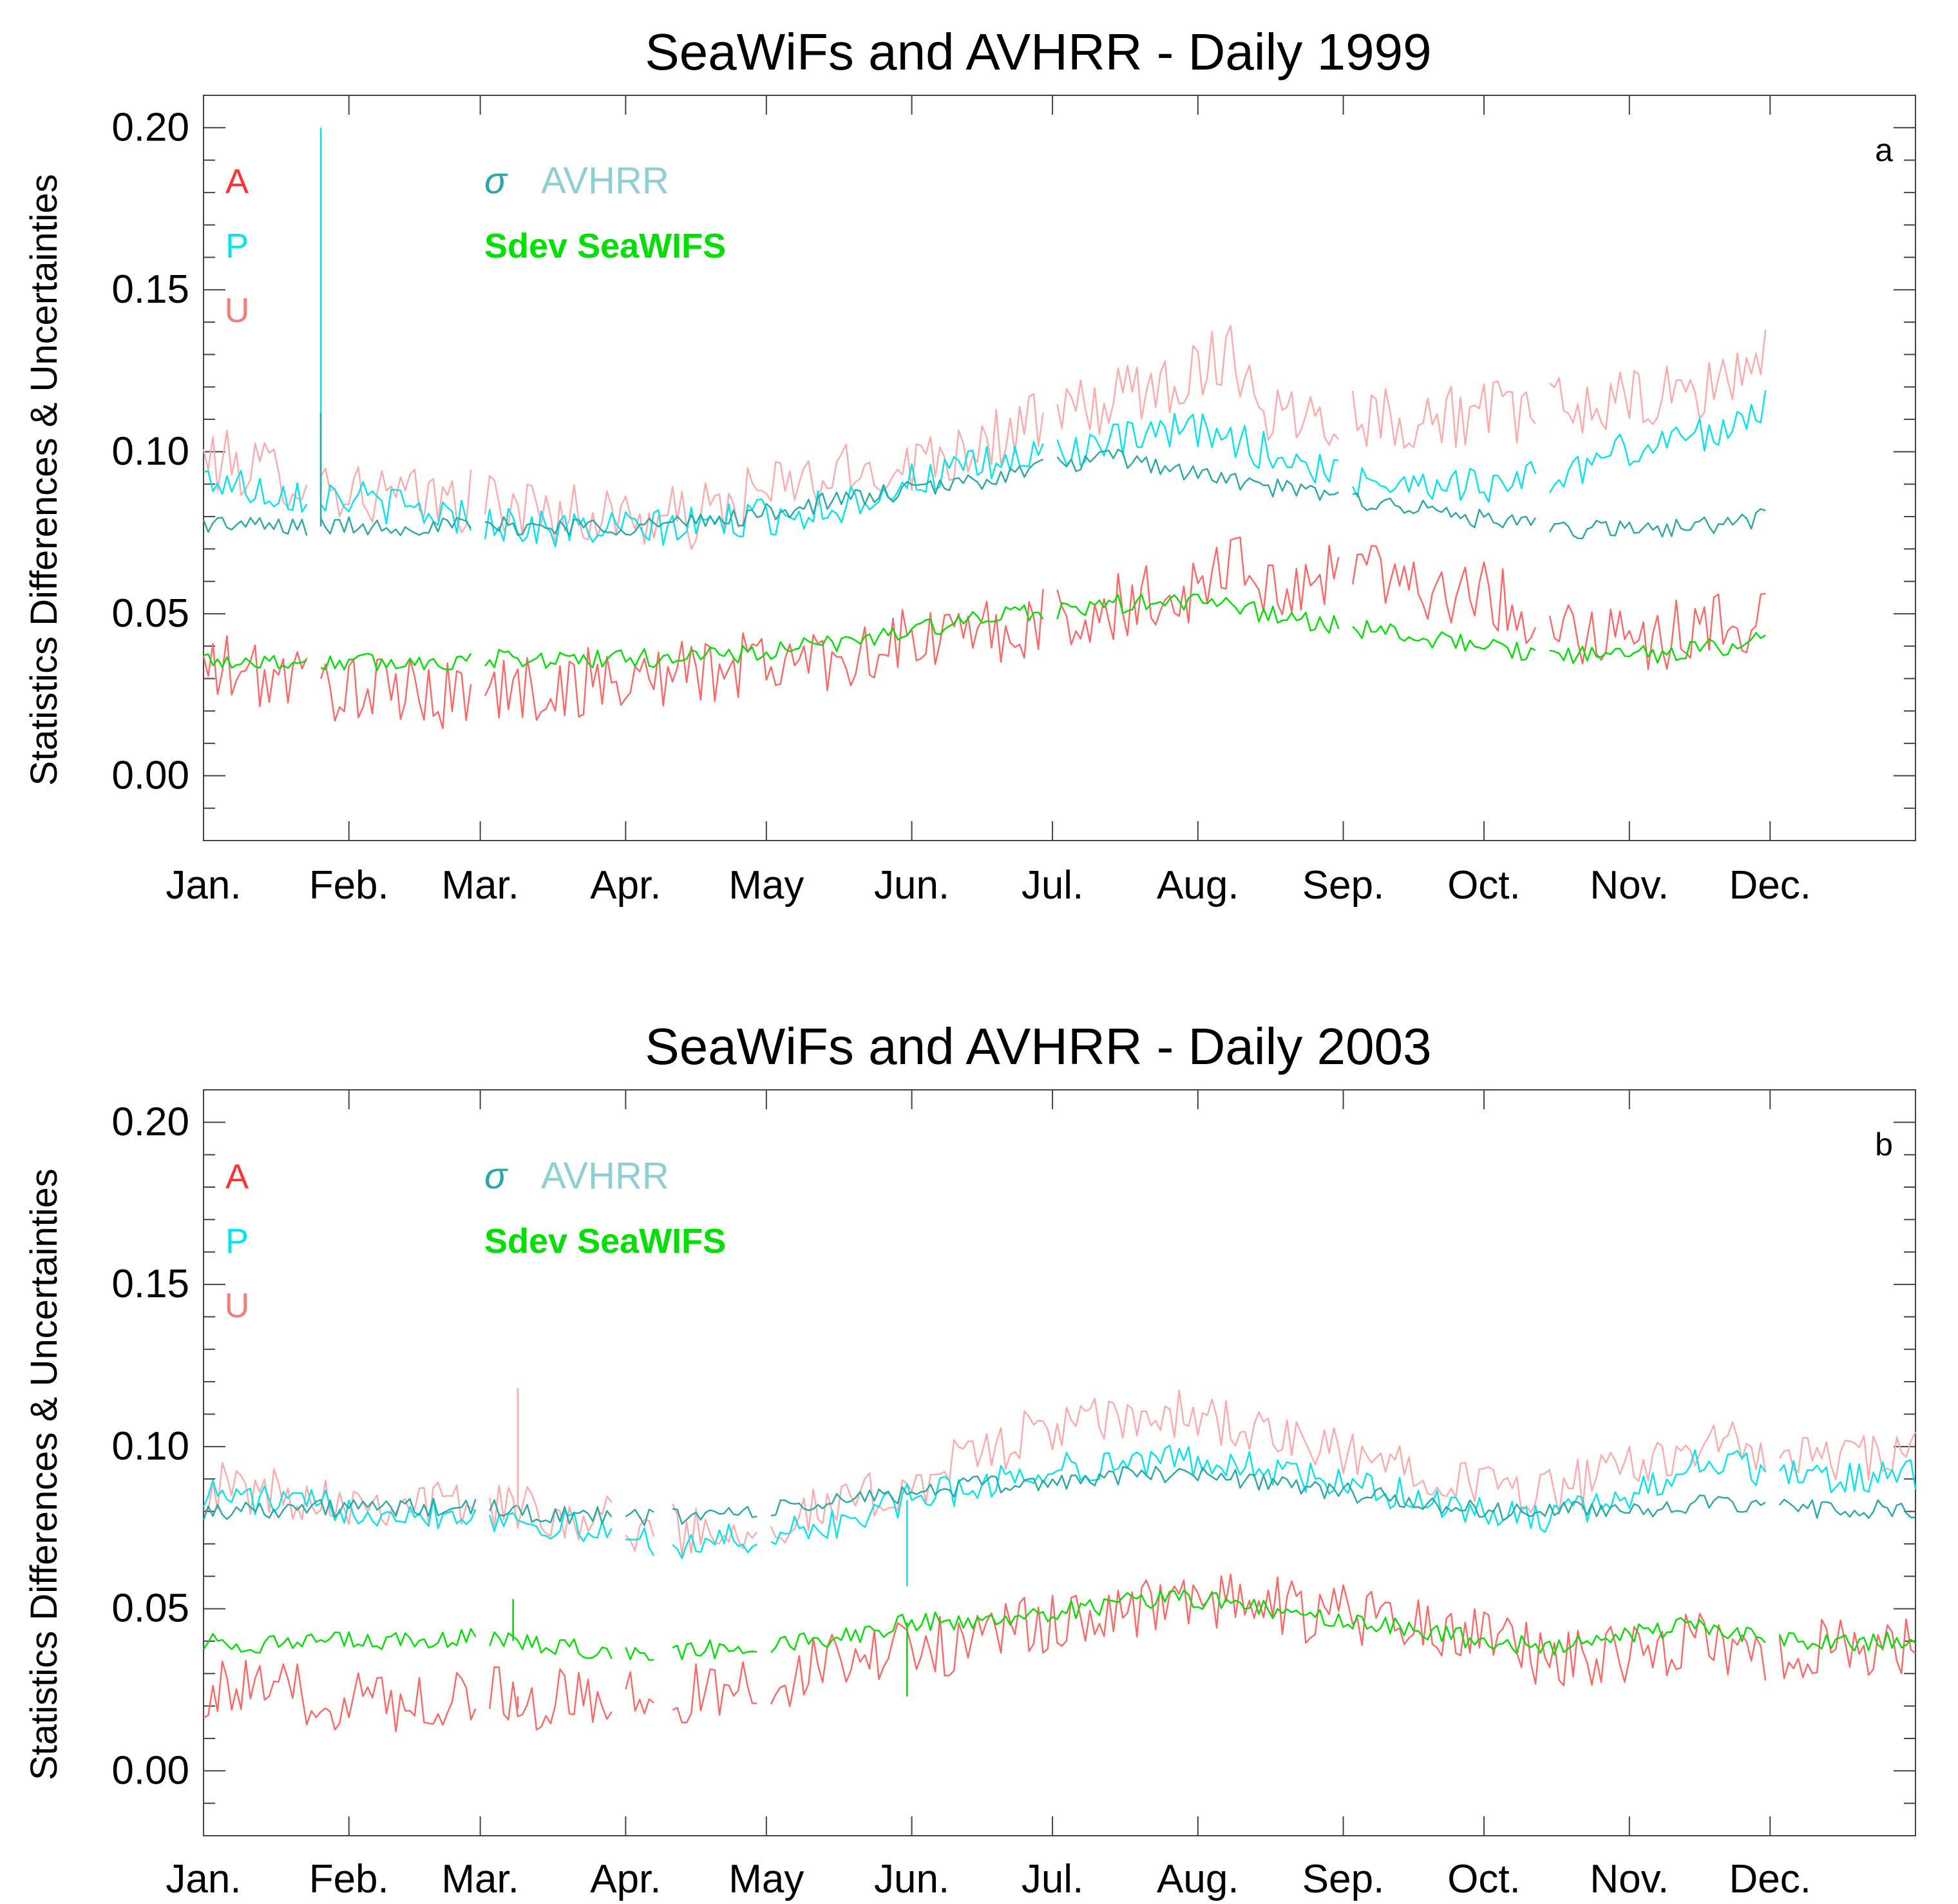  I want to click on x-tick-label: Aug., so click(1198, 886).